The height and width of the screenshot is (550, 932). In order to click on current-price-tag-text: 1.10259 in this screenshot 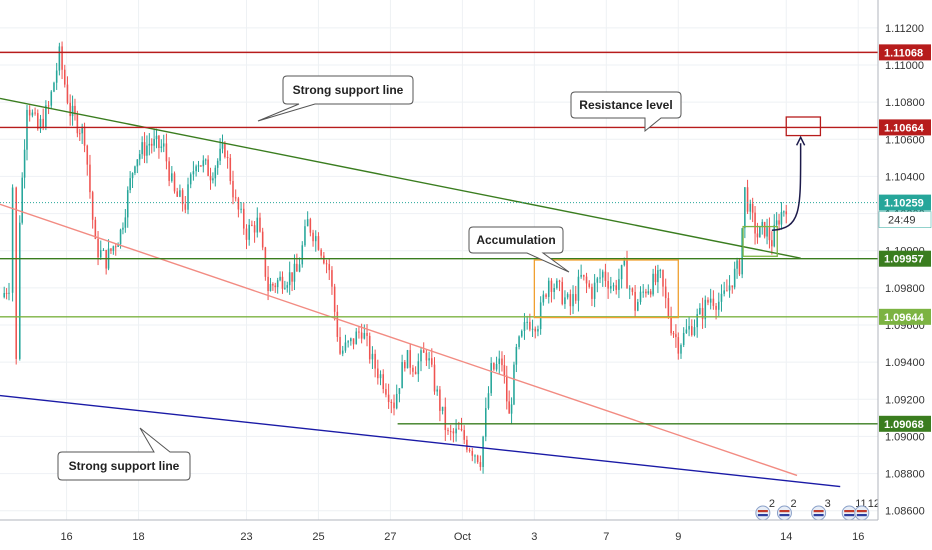, I will do `click(904, 204)`.